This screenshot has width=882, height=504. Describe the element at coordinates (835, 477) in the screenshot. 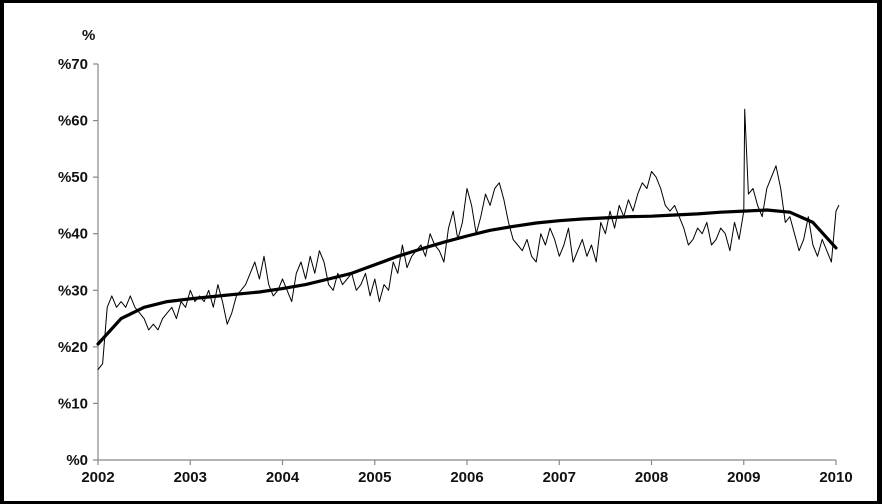

I see `x-tick-label: 2010` at that location.